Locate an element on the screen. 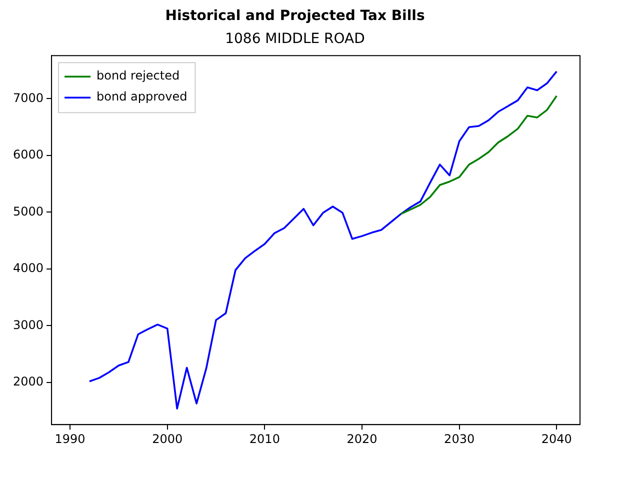 Image resolution: width=640 pixels, height=480 pixels. legend-label: bond approved is located at coordinates (142, 97).